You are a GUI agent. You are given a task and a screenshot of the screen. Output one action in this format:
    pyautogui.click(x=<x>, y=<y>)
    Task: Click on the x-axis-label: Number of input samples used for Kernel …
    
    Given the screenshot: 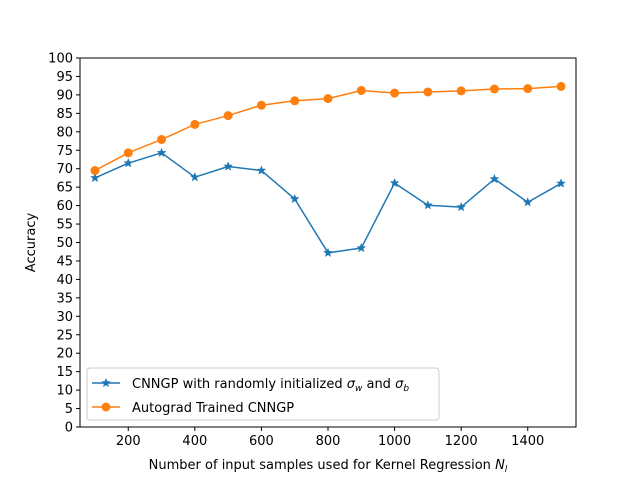 What is the action you would take?
    pyautogui.click(x=328, y=466)
    